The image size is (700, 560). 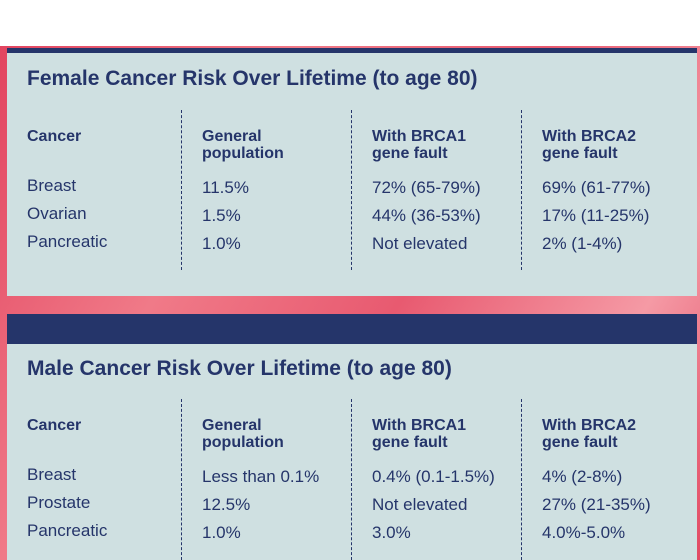 What do you see at coordinates (391, 532) in the screenshot?
I see `male-row-brca1: 3.0%` at bounding box center [391, 532].